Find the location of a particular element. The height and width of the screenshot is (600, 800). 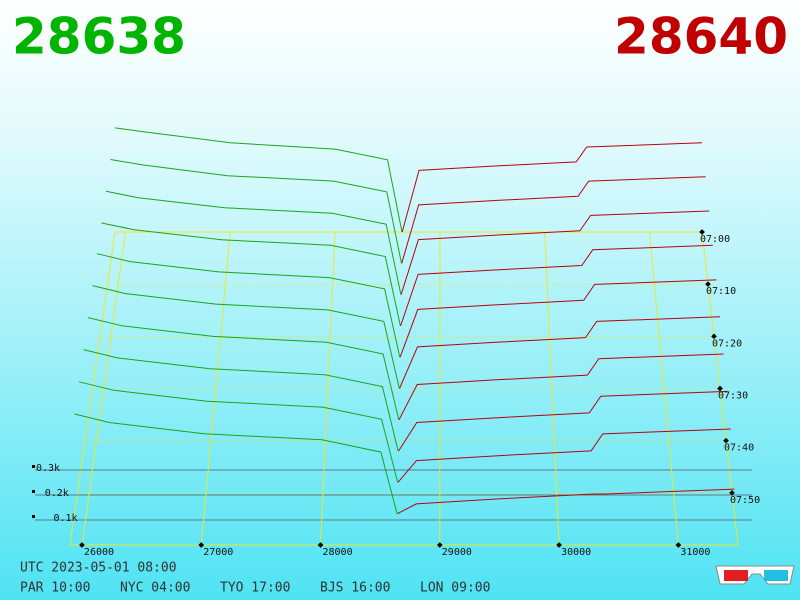

z-tick-label: 07:20 is located at coordinates (727, 343).